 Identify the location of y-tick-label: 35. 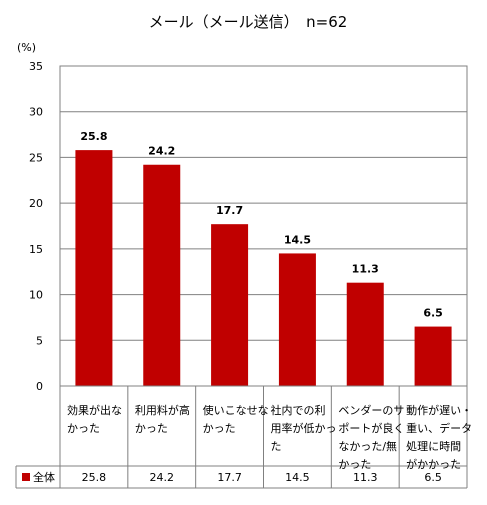
(36, 66).